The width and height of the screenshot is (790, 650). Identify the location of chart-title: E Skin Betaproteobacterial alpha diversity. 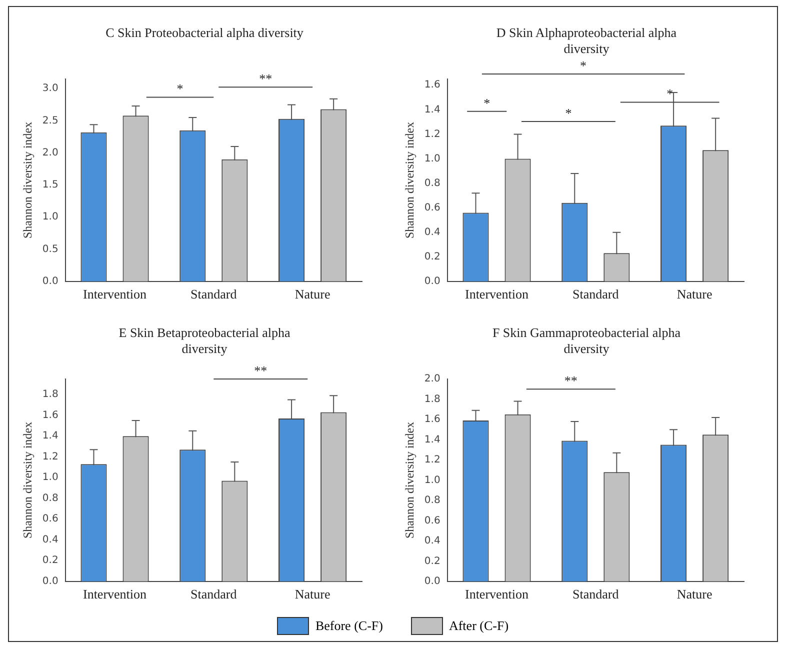
(205, 341).